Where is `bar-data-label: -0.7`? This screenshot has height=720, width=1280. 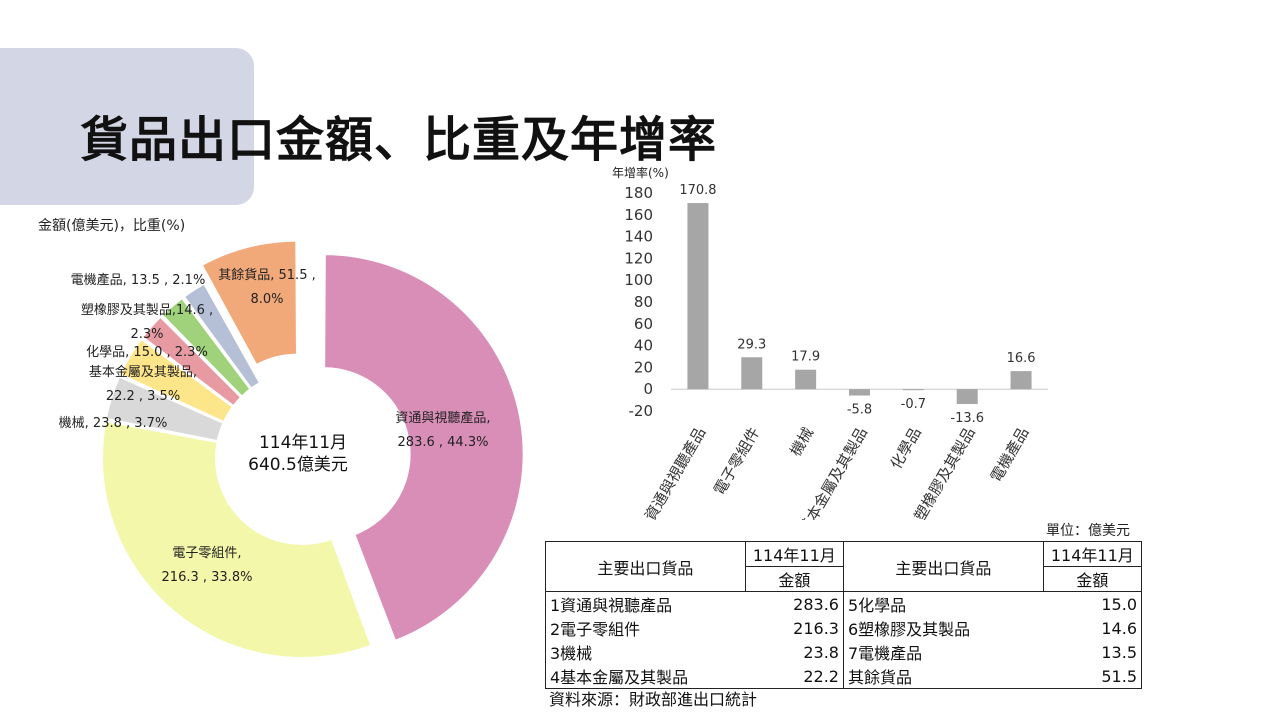
bar-data-label: -0.7 is located at coordinates (913, 404).